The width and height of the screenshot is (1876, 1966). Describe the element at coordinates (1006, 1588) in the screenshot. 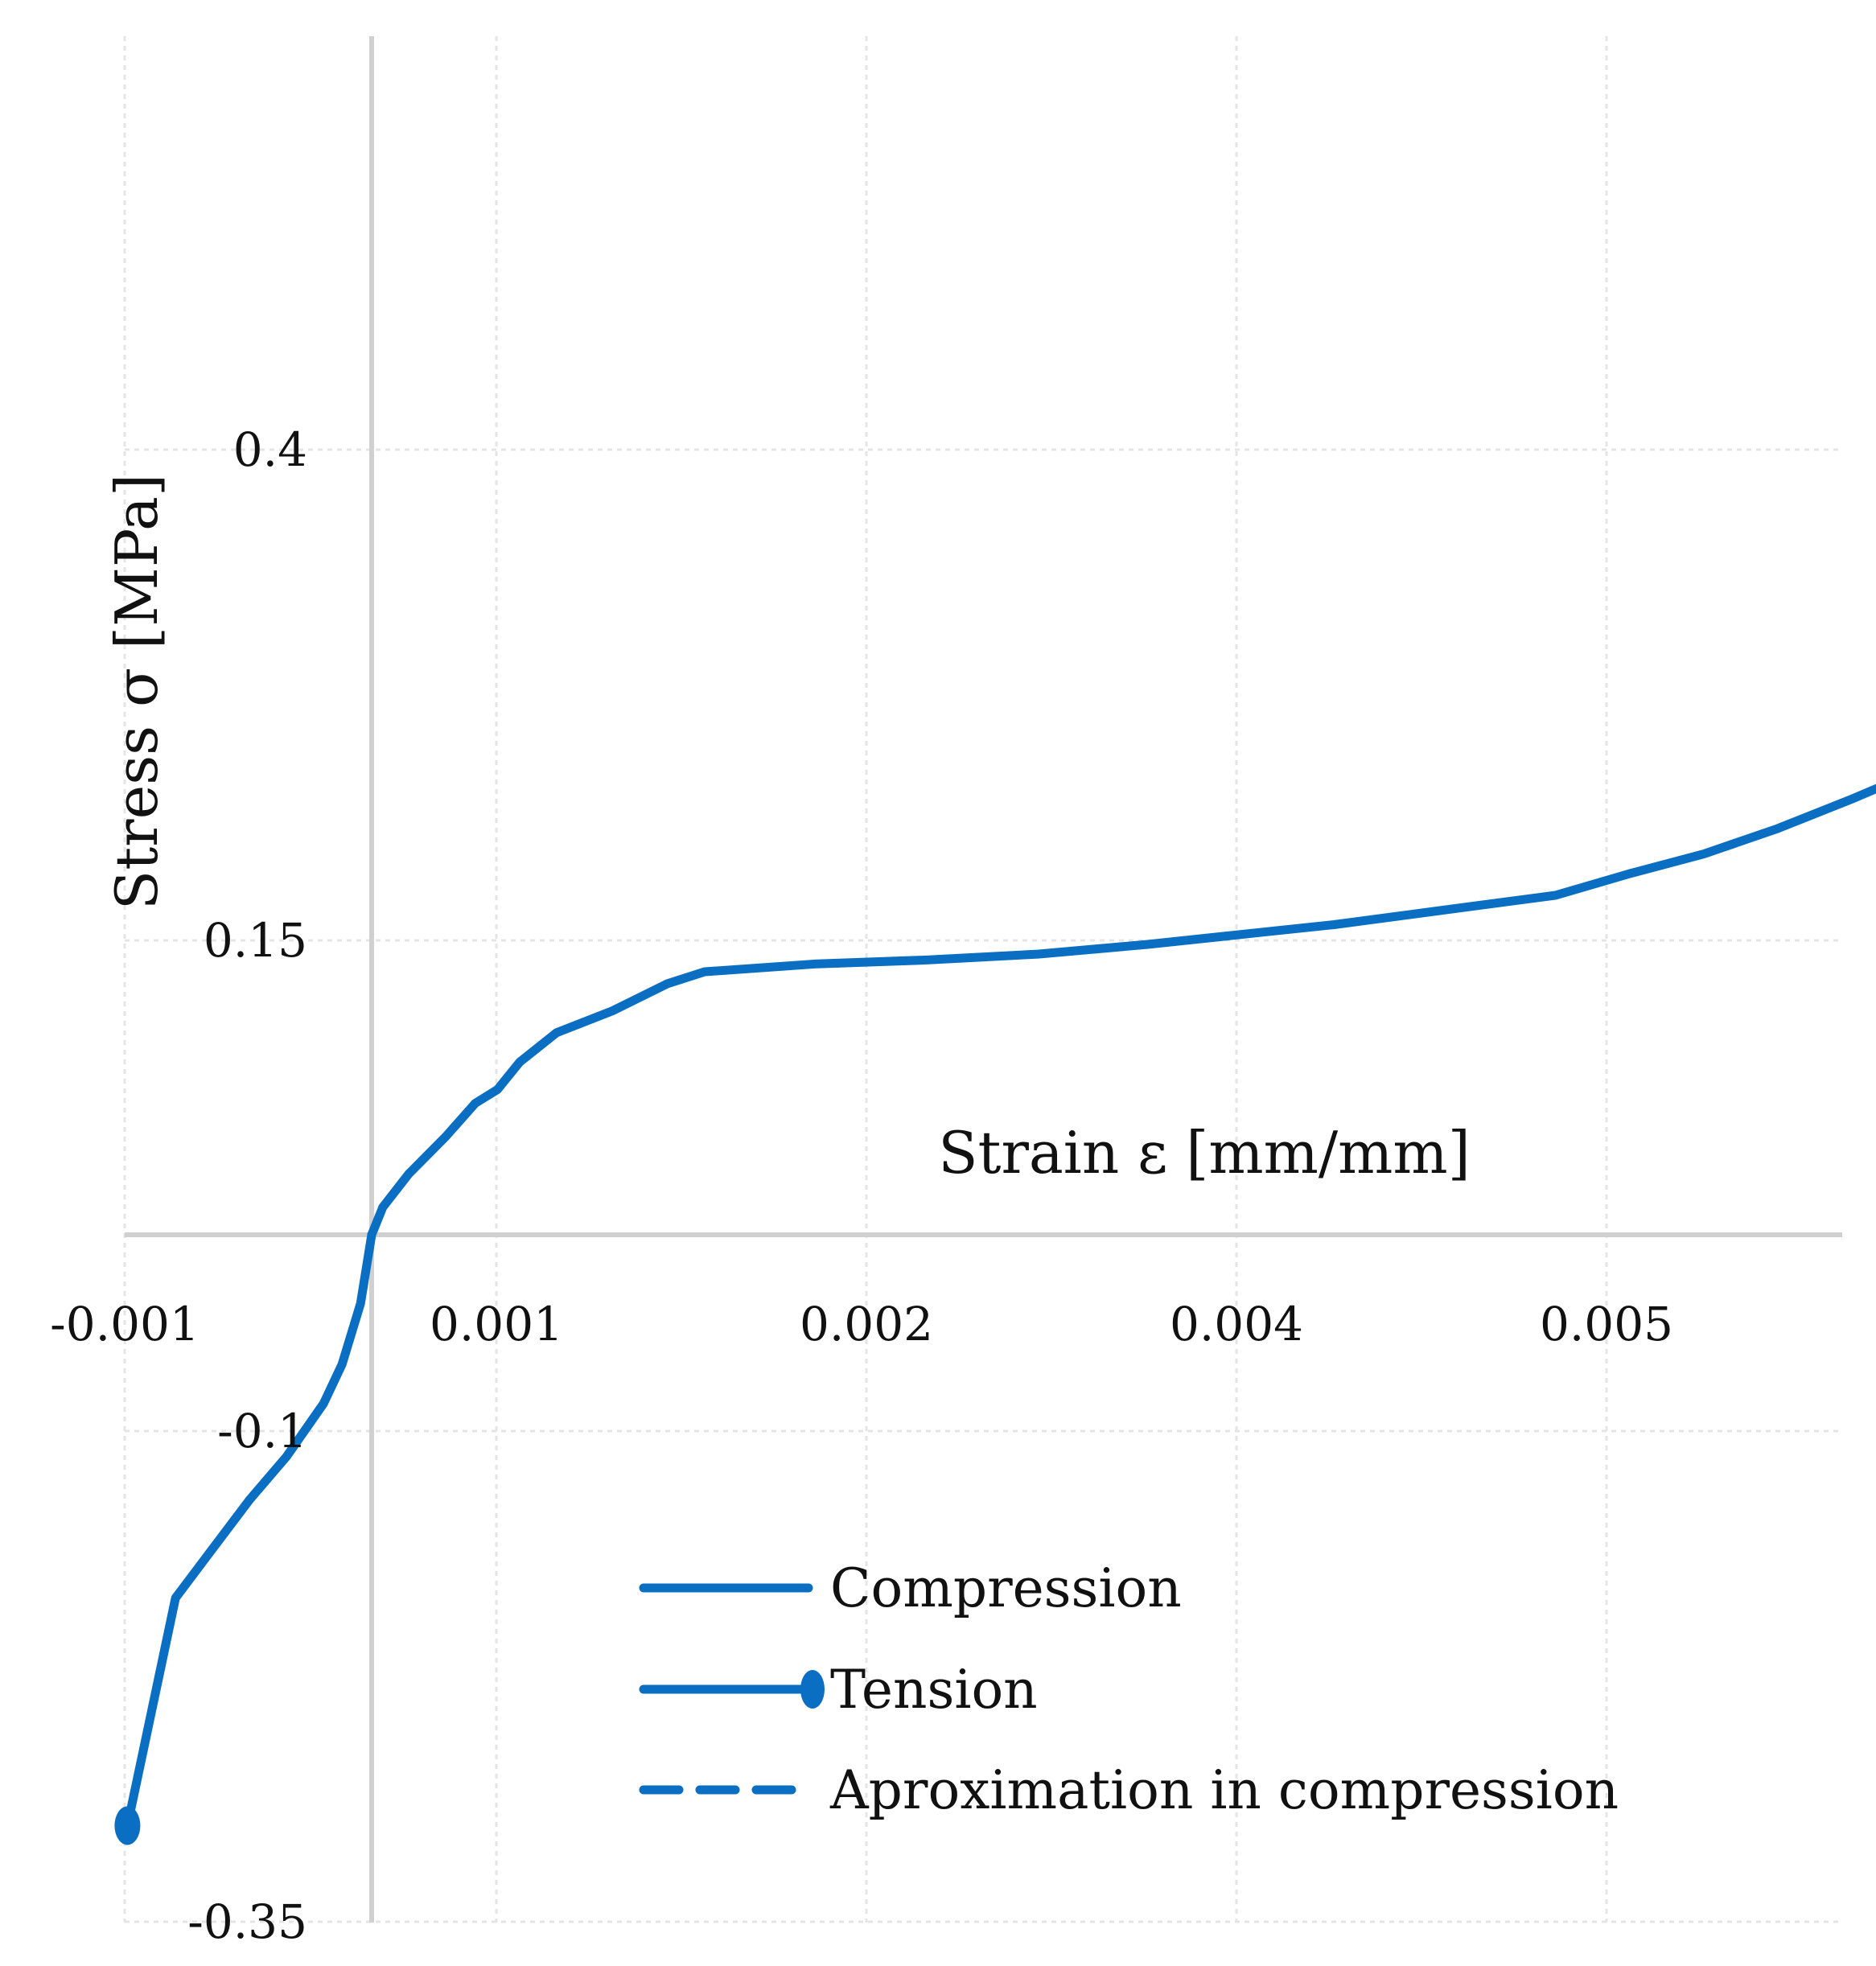

I see `legend-label-compression: Compression` at that location.